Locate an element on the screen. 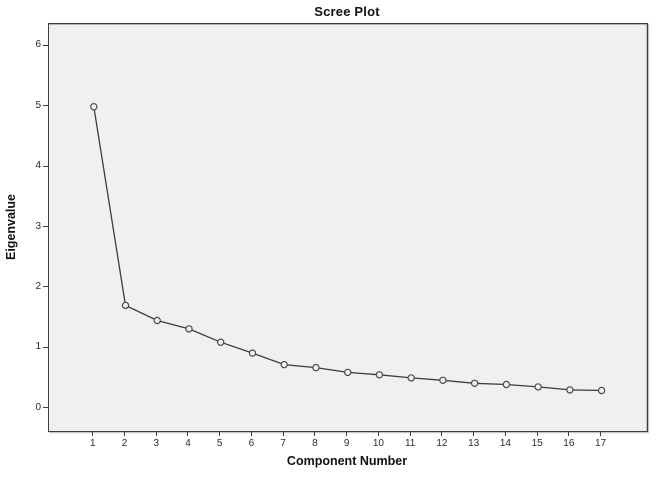 The image size is (661, 479). x-axis-label: Component Number is located at coordinates (347, 461).